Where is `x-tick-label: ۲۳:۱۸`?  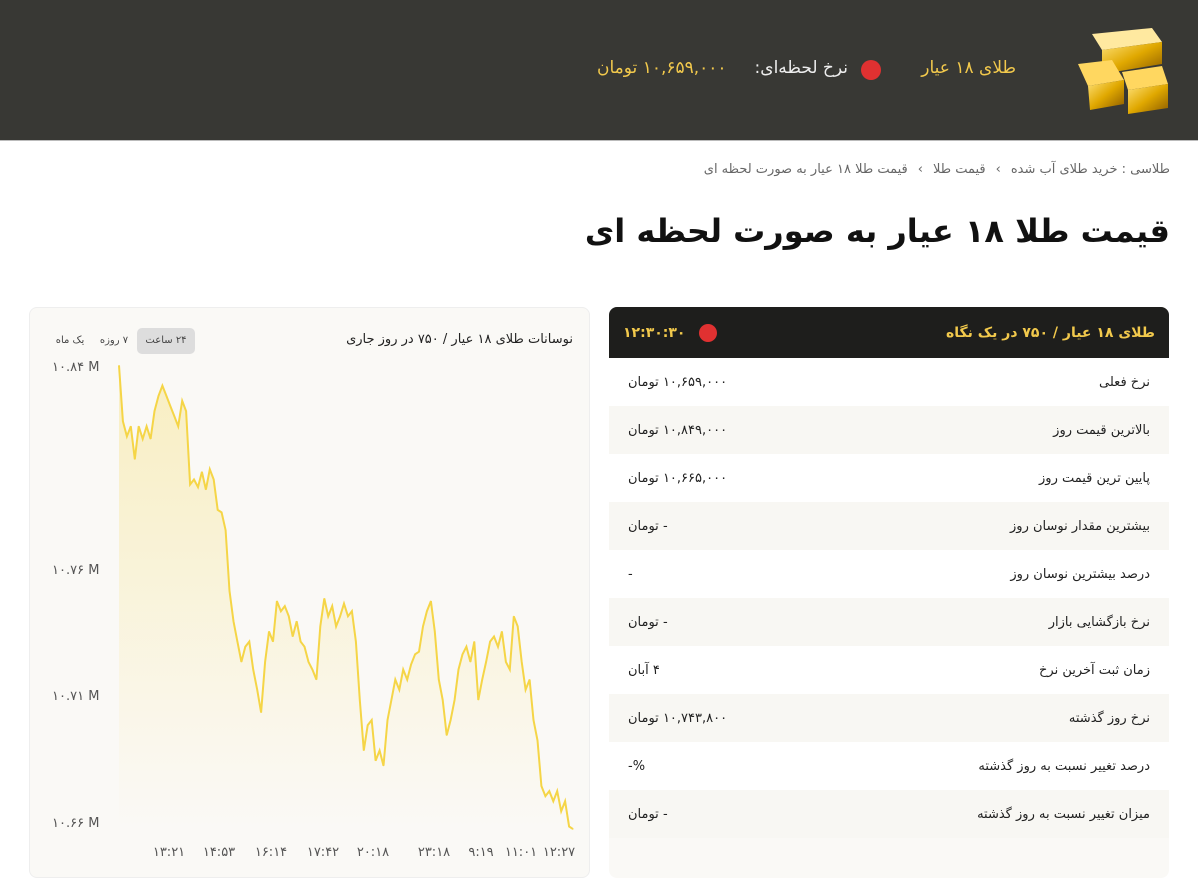 x-tick-label: ۲۳:۱۸ is located at coordinates (434, 852).